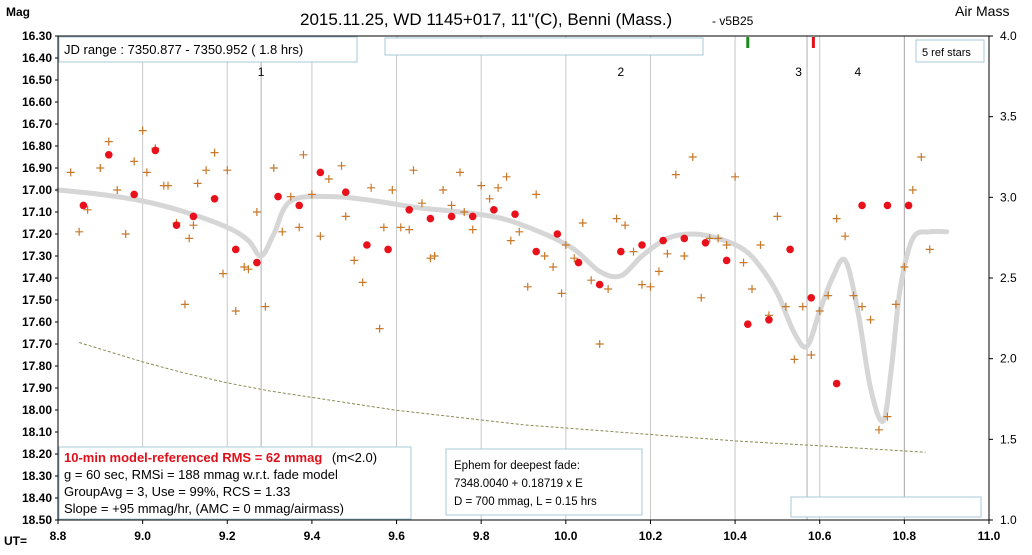  Describe the element at coordinates (820, 536) in the screenshot. I see `x-tick-label: 10.6` at that location.